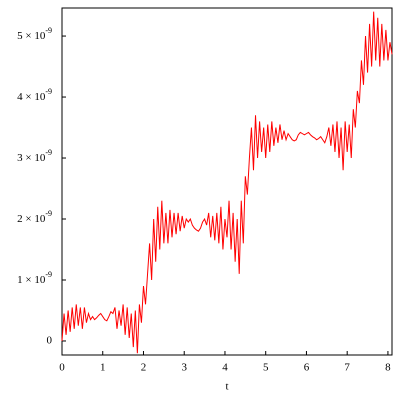 This screenshot has width=400, height=400. I want to click on y-tick-mantissa: 2 × 10, so click(31, 219).